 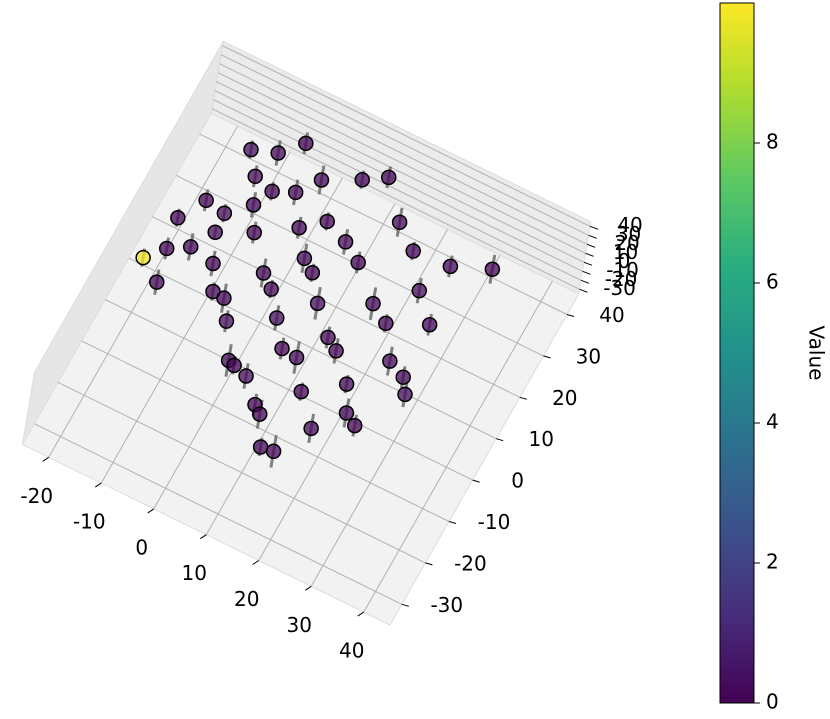 I want to click on y-tick-label: 0, so click(x=517, y=481).